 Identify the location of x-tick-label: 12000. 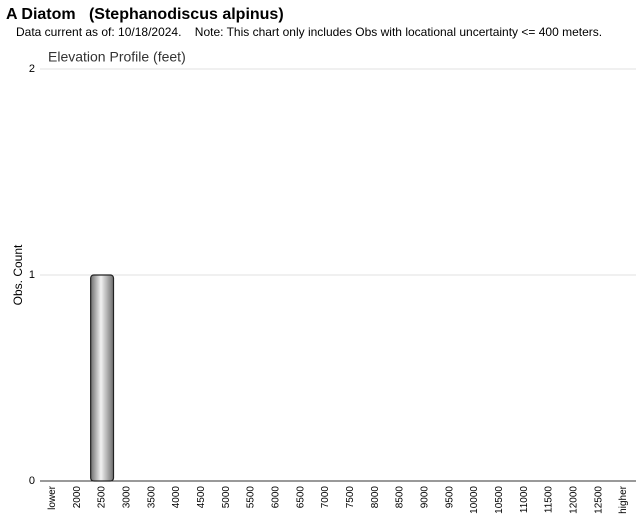
(574, 500).